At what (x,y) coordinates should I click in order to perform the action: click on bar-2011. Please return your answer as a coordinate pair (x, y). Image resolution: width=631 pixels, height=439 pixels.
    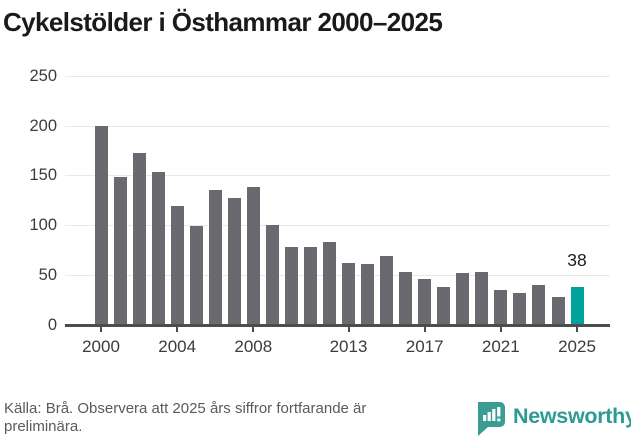
    Looking at the image, I should click on (310, 286).